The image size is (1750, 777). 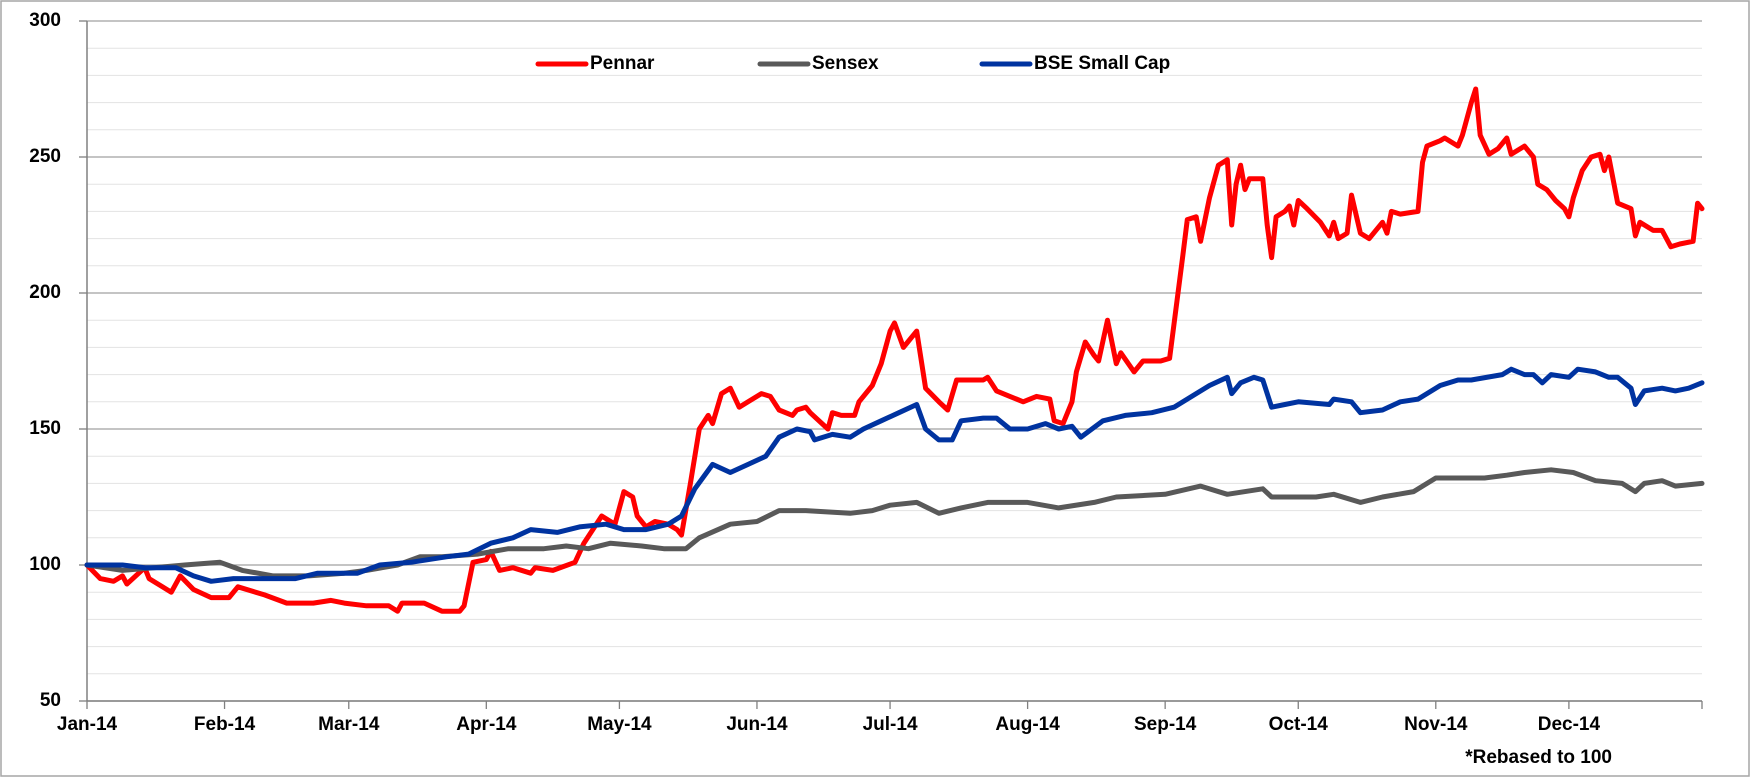 What do you see at coordinates (1299, 724) in the screenshot?
I see `x-tick-label: Oct-14` at bounding box center [1299, 724].